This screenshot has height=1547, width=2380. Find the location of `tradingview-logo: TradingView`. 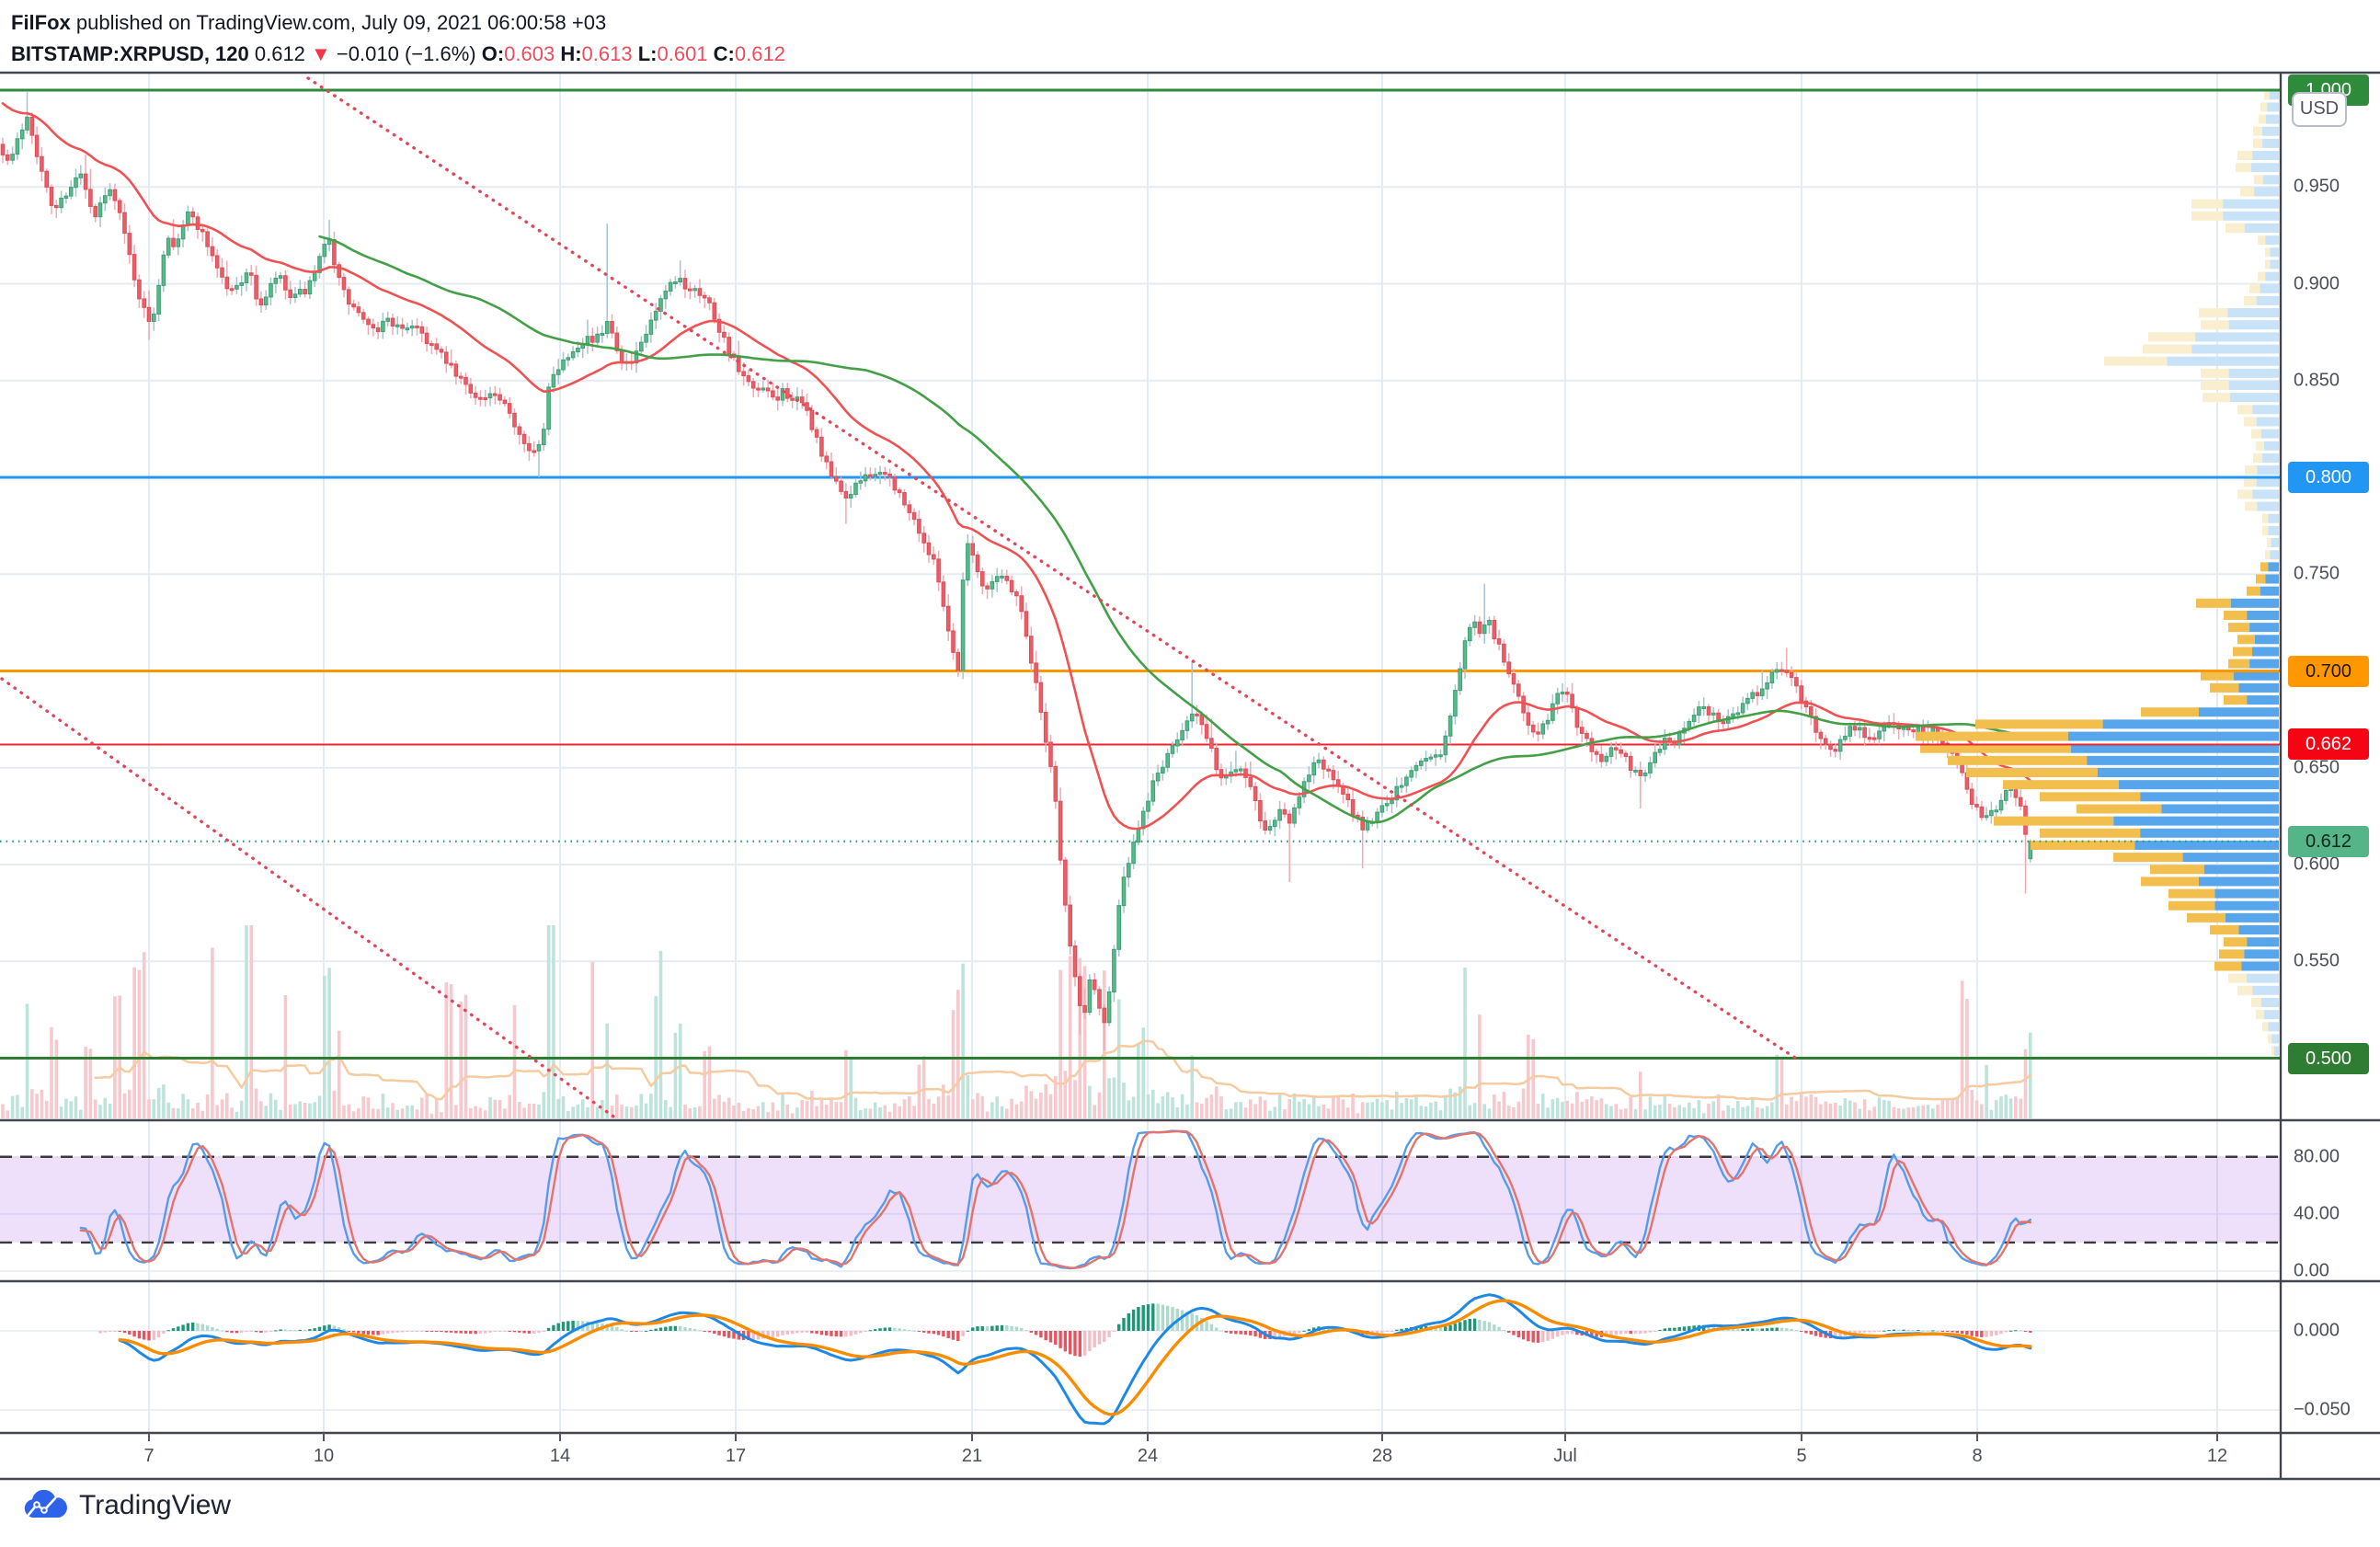

tradingview-logo: TradingView is located at coordinates (127, 1505).